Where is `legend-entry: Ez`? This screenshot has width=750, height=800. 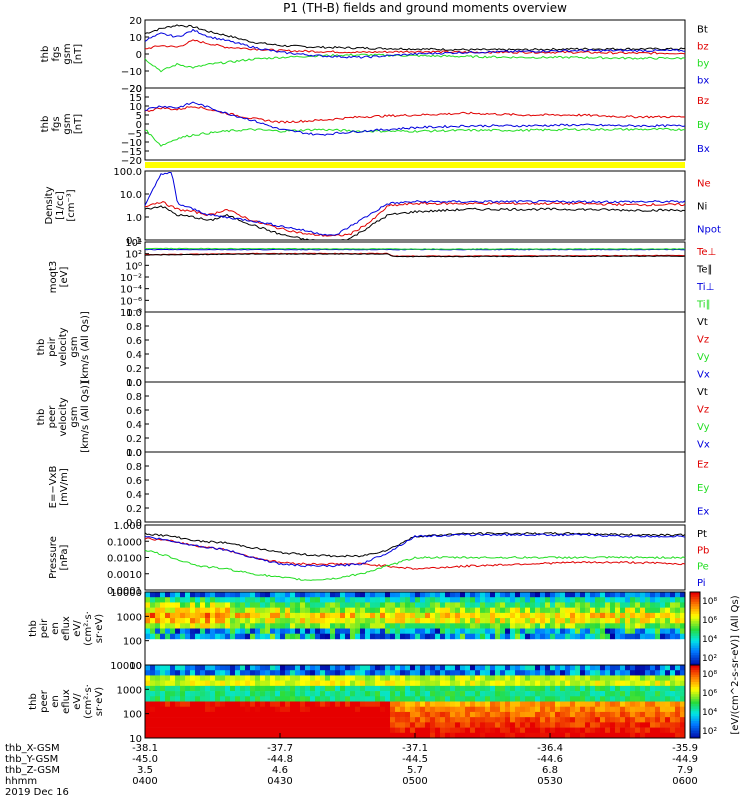 legend-entry: Ez is located at coordinates (703, 465).